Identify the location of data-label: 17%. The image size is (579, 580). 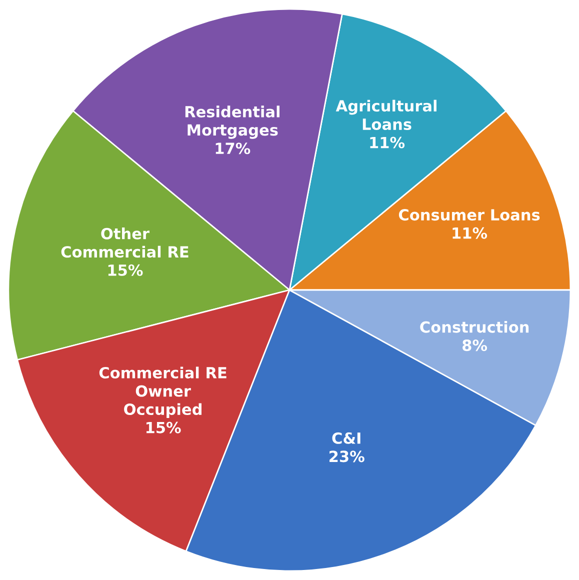
(233, 148).